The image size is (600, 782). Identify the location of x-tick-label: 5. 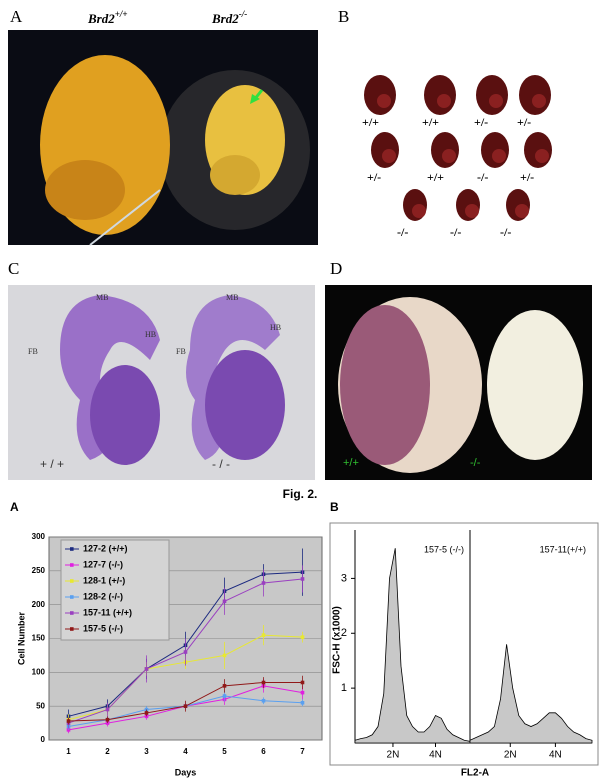
(224, 751).